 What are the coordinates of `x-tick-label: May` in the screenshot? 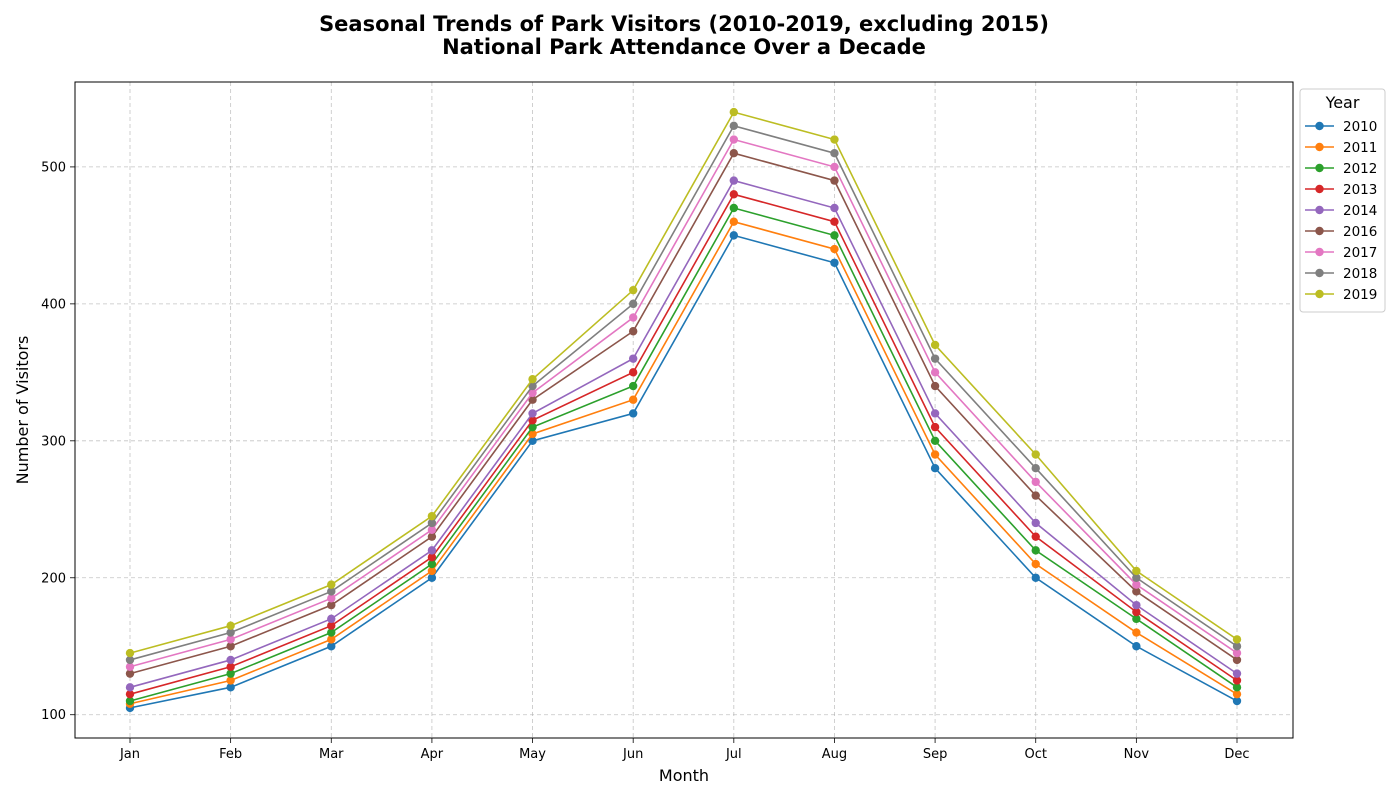 It's located at (532, 754).